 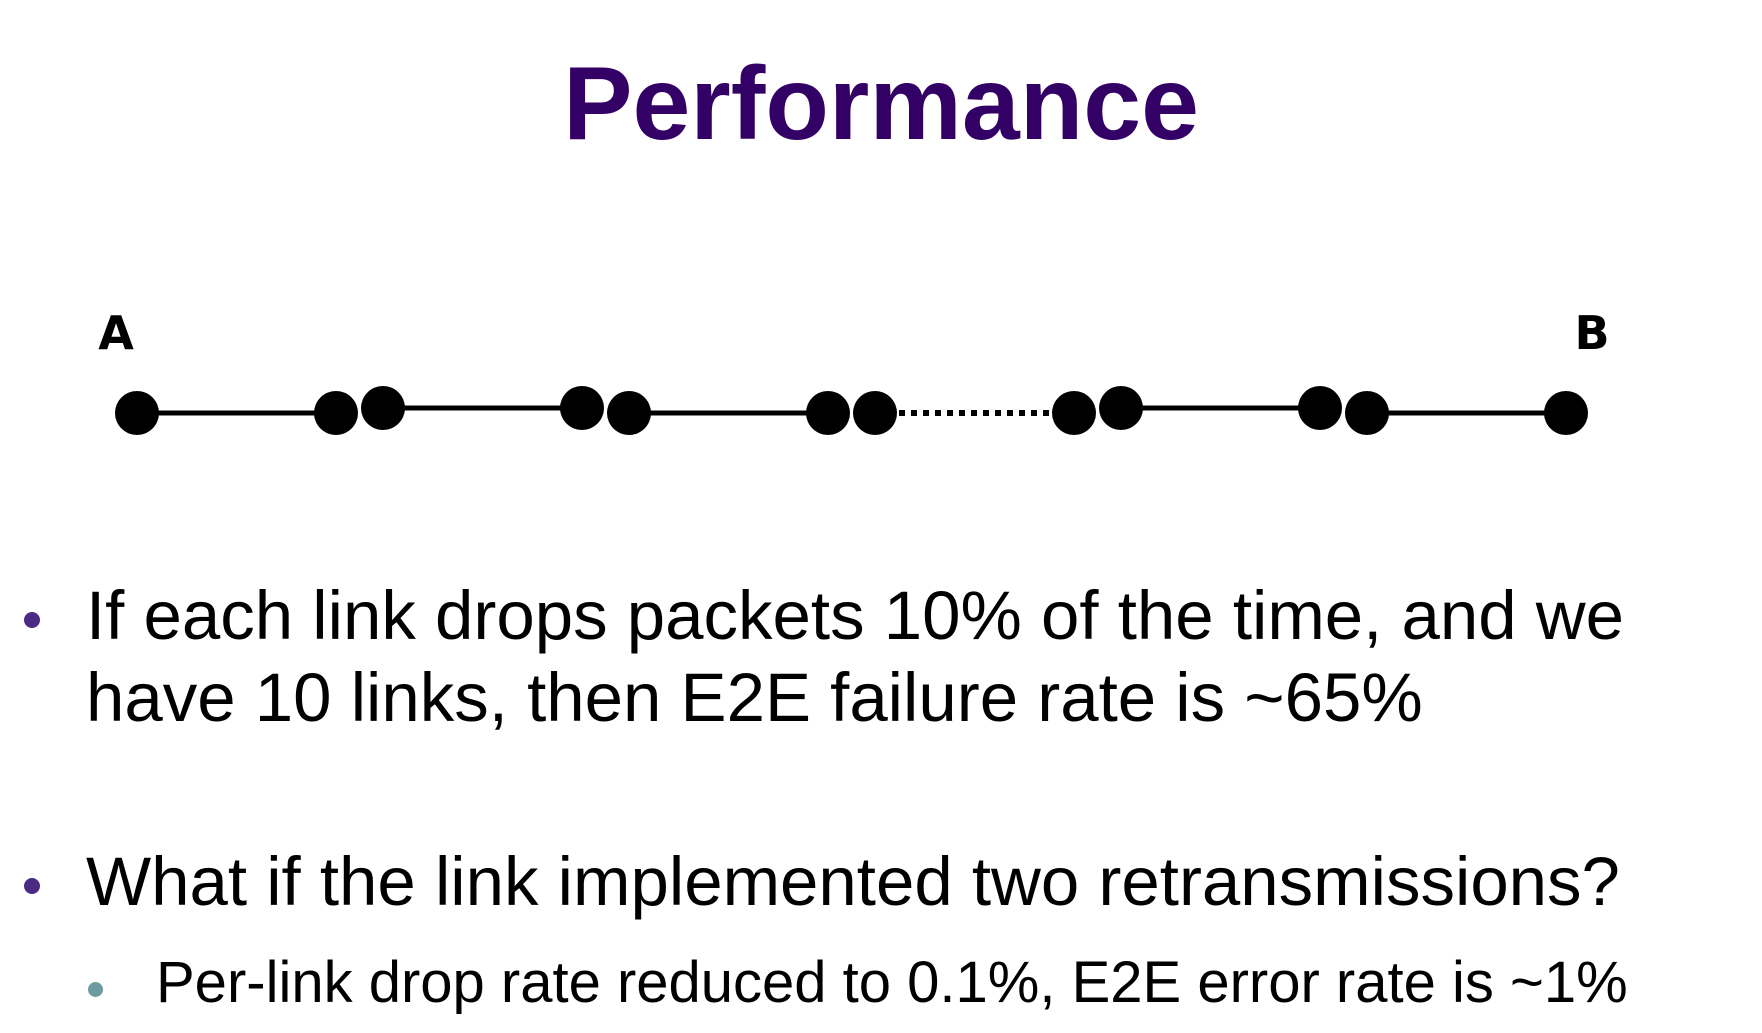 I want to click on network-path-diagram: A B, so click(x=854, y=370).